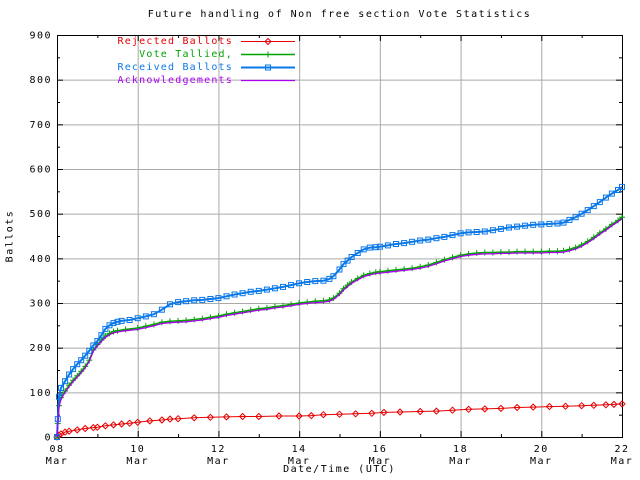 The height and width of the screenshot is (480, 640). Describe the element at coordinates (40, 393) in the screenshot. I see `svg-text: 100` at that location.